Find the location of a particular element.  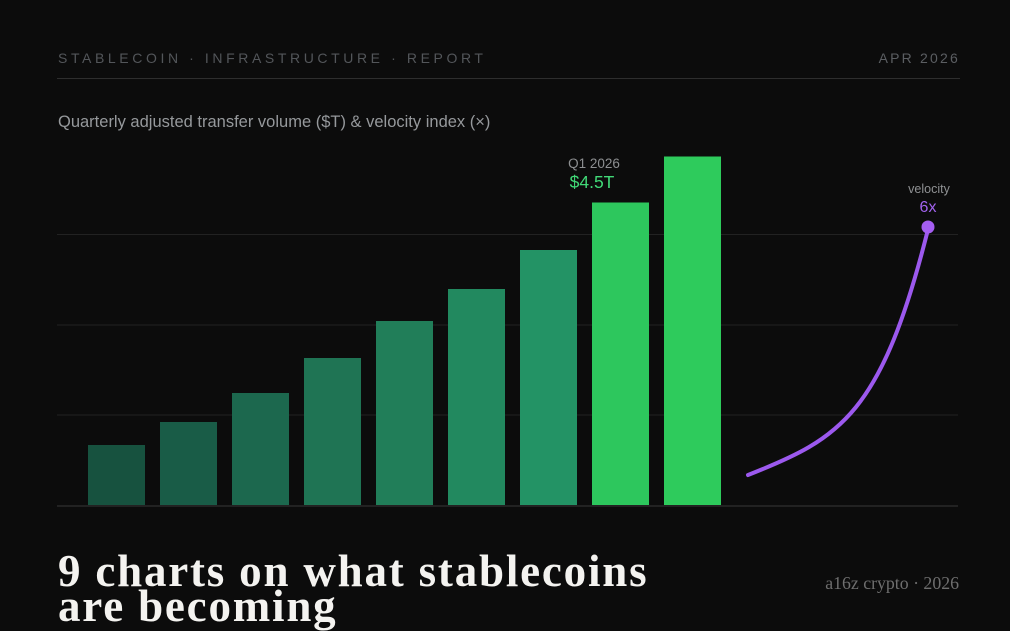

svg-text: Q1 2026 is located at coordinates (594, 163).